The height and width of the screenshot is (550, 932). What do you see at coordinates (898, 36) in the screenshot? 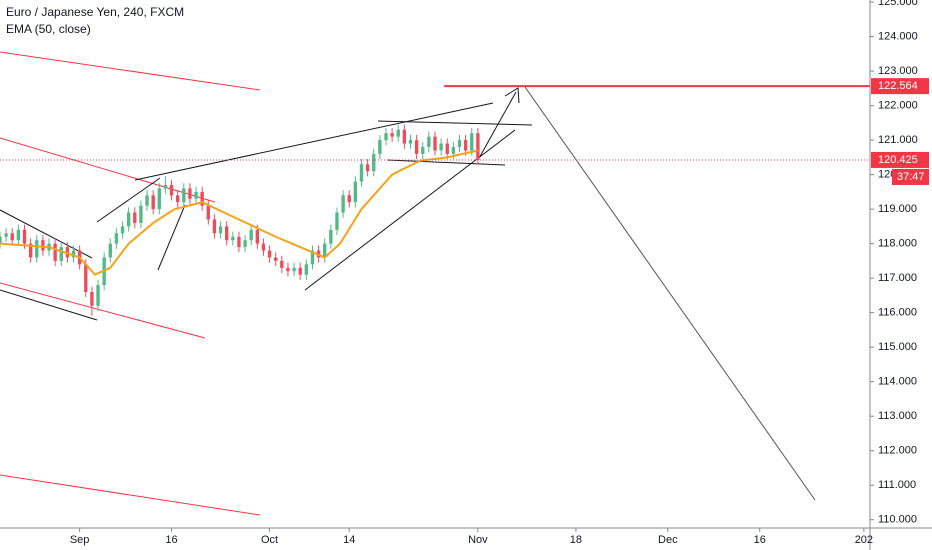
I see `y-tick-label: 124.000` at bounding box center [898, 36].